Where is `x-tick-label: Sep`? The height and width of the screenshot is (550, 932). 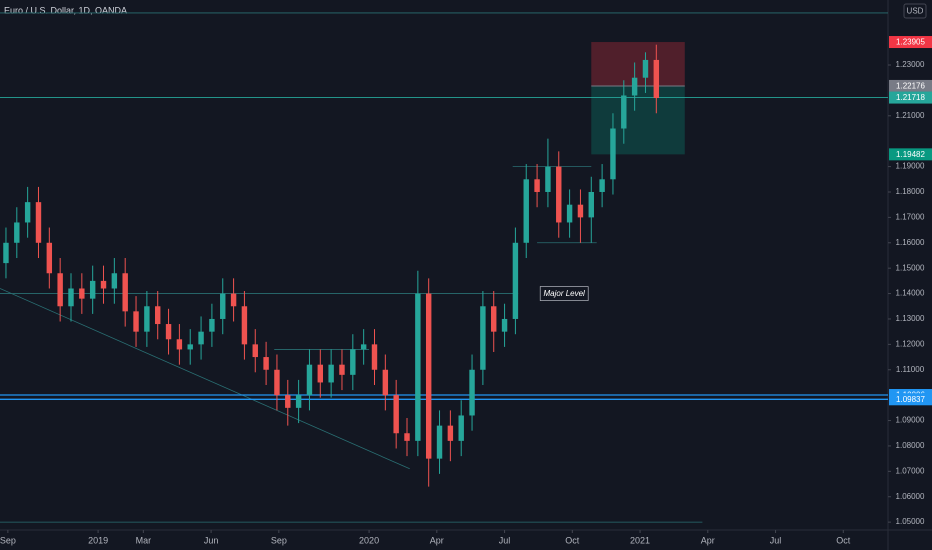 x-tick-label: Sep is located at coordinates (8, 540).